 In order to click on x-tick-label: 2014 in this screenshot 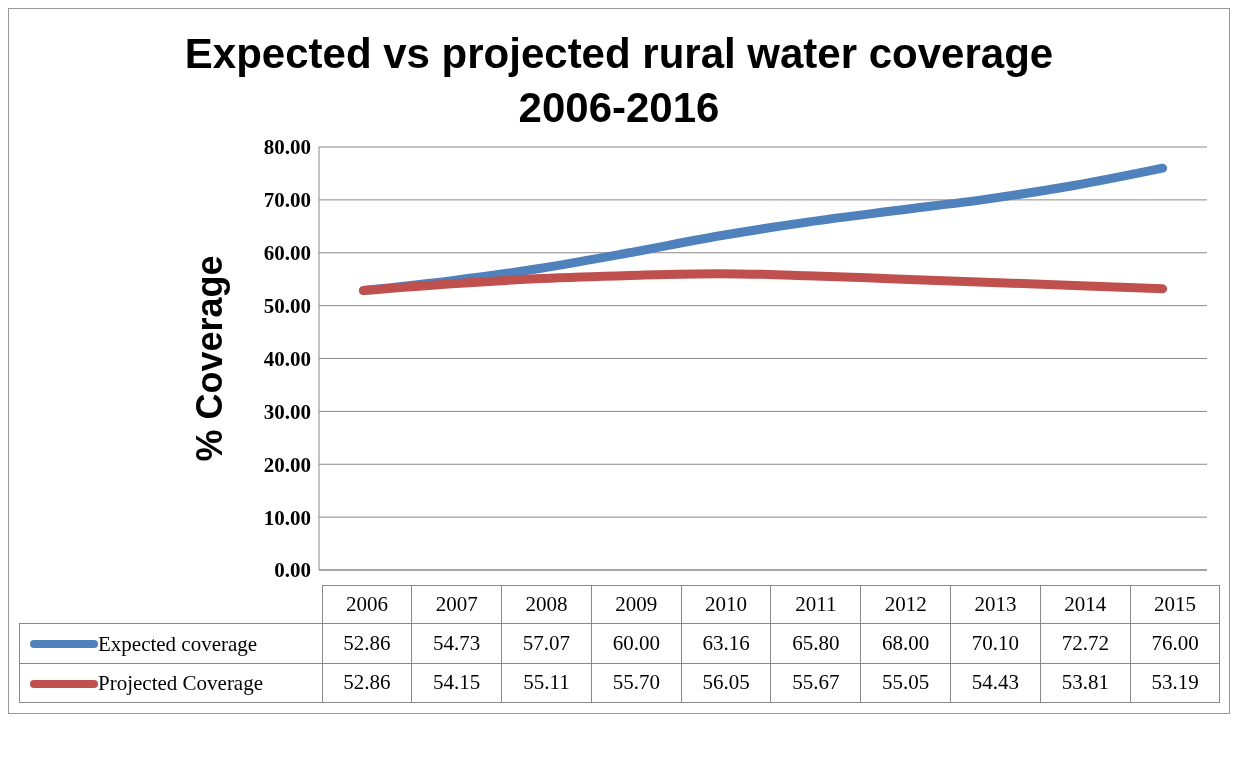, I will do `click(1085, 604)`.